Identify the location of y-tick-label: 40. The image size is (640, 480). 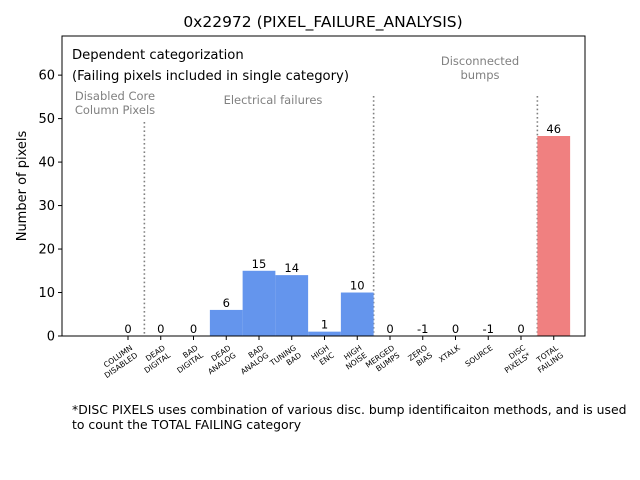
(46, 163).